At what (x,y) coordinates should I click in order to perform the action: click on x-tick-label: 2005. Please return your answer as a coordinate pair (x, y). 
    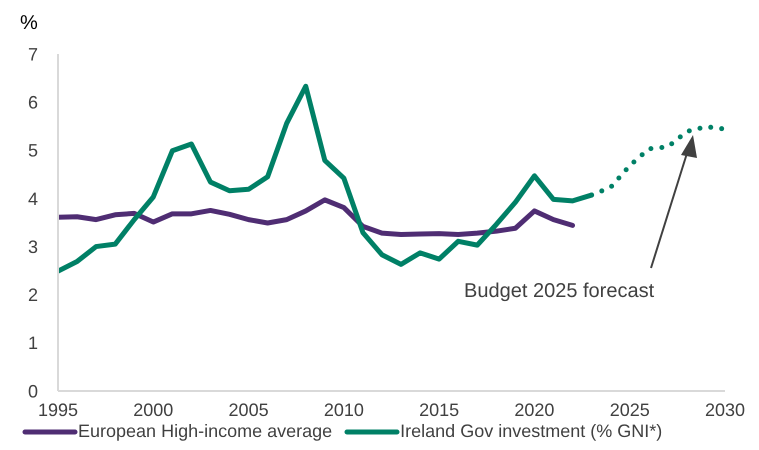
    Looking at the image, I should click on (248, 410).